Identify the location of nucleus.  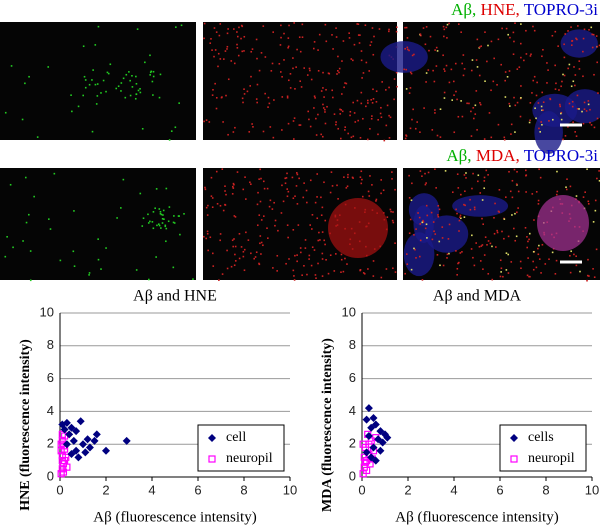
(579, 43).